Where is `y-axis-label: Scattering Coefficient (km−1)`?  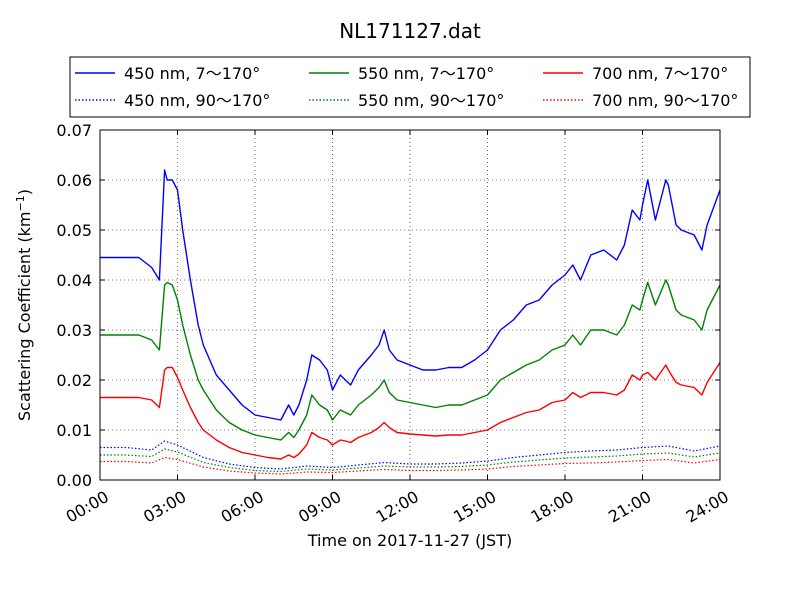
y-axis-label: Scattering Coefficient (km−1) is located at coordinates (24, 305).